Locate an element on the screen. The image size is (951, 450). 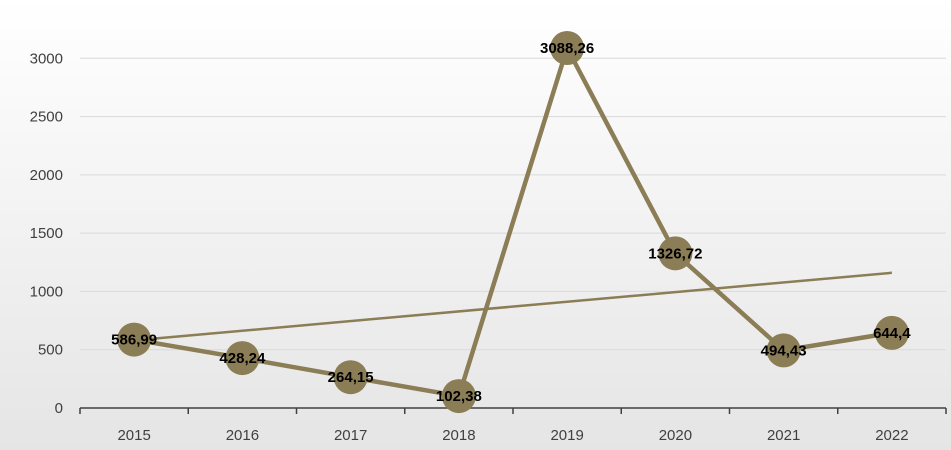
x-tick-label-2017: 2017 is located at coordinates (350, 435).